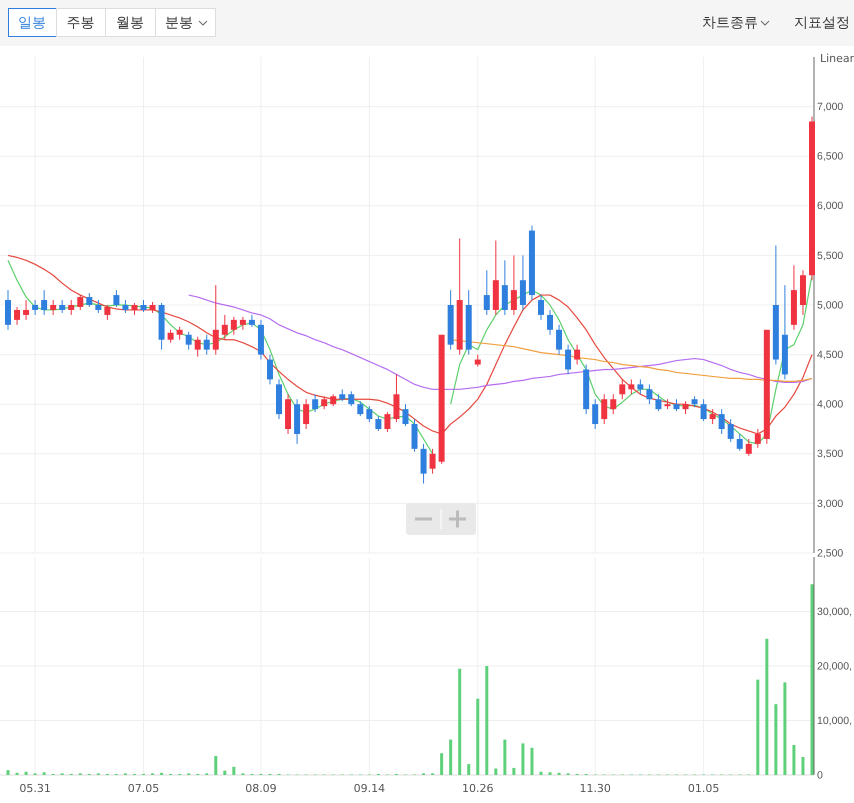 The height and width of the screenshot is (803, 854). Describe the element at coordinates (830, 454) in the screenshot. I see `y-tick-label: 3,500` at that location.